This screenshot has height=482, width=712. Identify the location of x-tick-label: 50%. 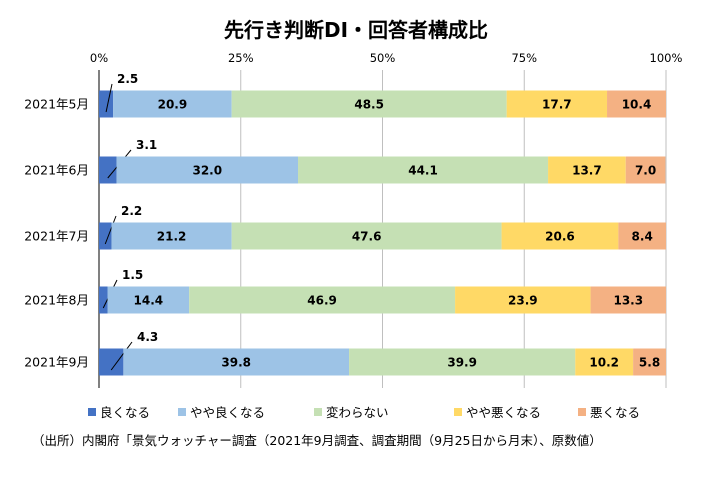
(383, 58).